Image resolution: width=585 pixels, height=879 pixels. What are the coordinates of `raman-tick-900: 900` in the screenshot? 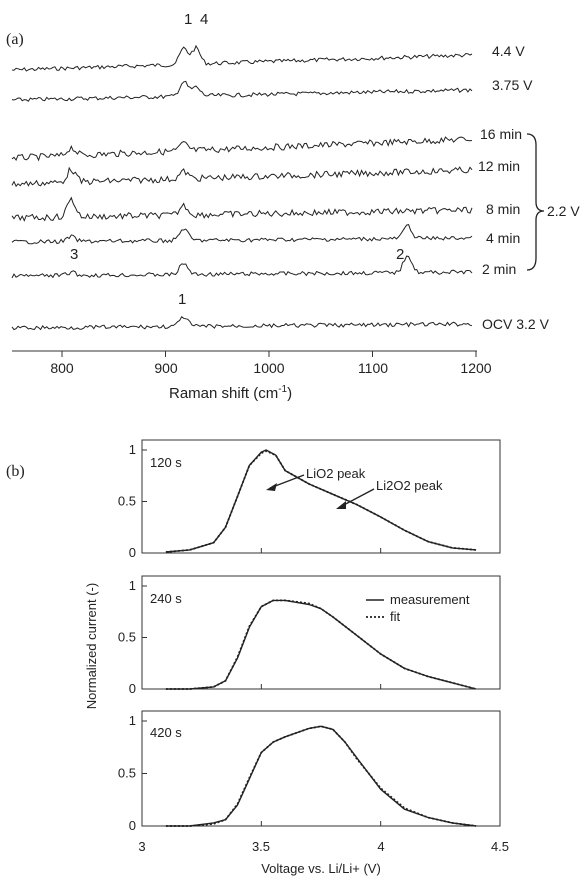 It's located at (166, 368).